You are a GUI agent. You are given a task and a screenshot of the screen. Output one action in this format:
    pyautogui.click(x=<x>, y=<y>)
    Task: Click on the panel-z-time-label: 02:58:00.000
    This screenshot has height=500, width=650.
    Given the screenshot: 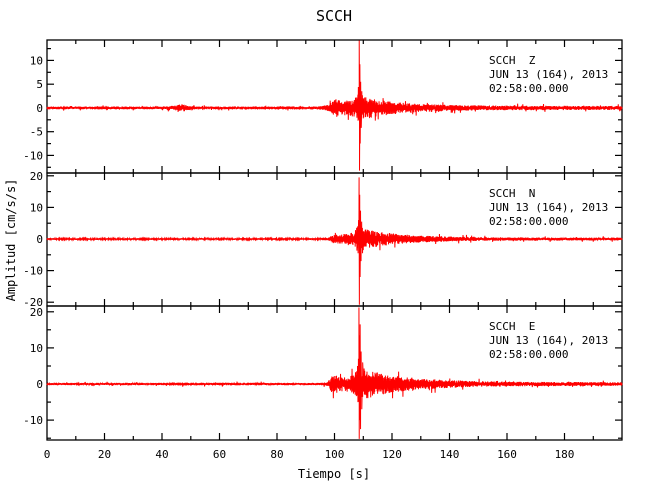 What is the action you would take?
    pyautogui.click(x=528, y=88)
    